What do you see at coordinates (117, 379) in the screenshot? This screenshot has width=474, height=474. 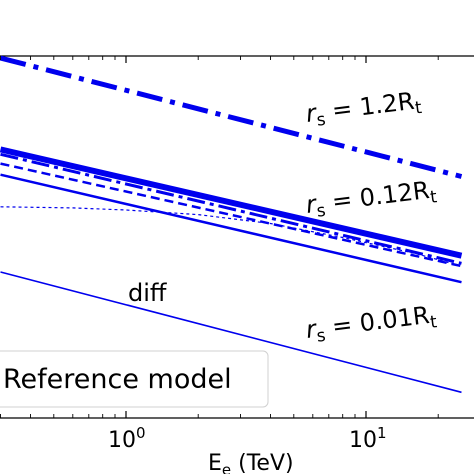 I see `legend-entry: Reference model` at bounding box center [117, 379].